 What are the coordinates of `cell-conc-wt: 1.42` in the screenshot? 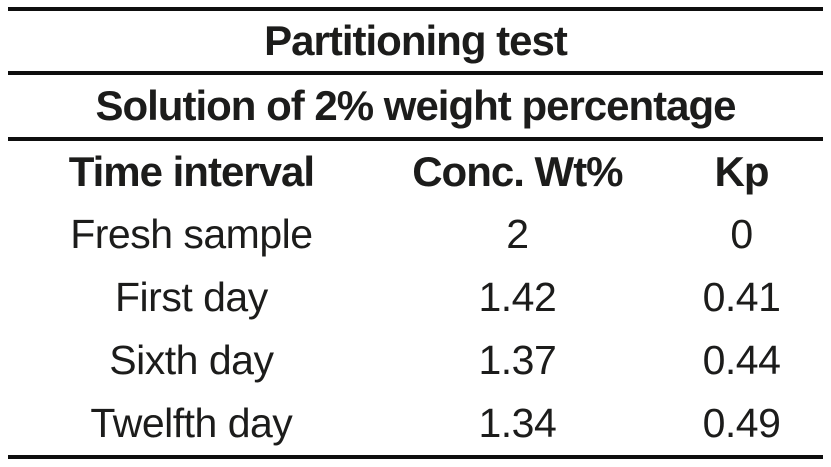 It's located at (517, 297).